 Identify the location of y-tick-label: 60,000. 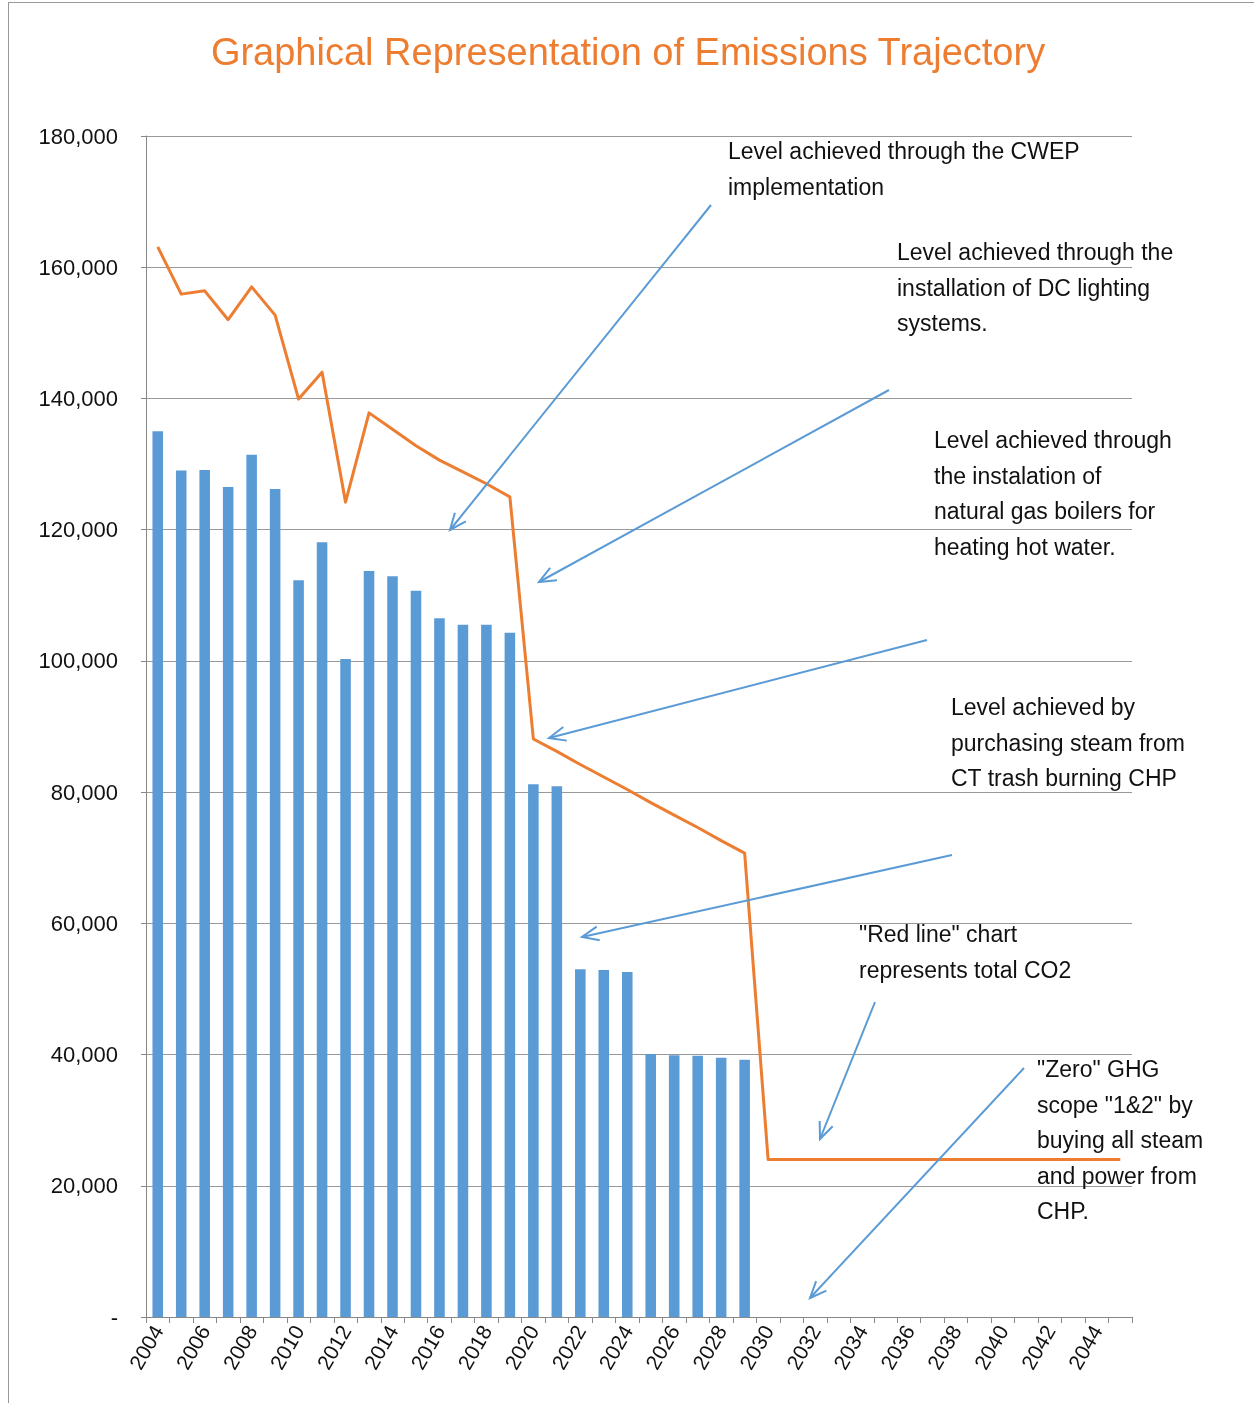
(84, 923).